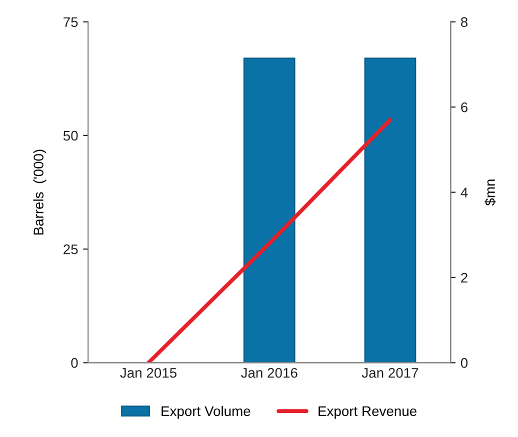 The width and height of the screenshot is (518, 437). I want to click on y2-axis-title: $mn, so click(490, 193).